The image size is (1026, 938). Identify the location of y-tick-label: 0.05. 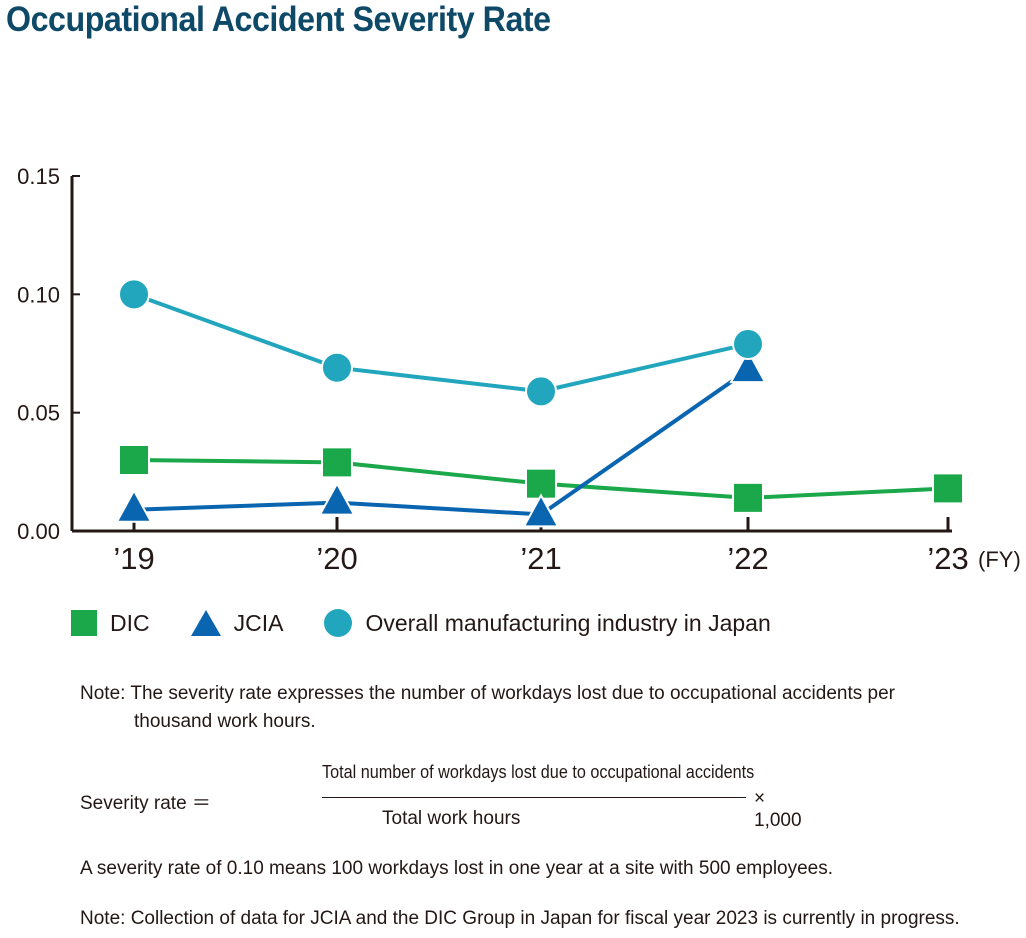
(38, 413).